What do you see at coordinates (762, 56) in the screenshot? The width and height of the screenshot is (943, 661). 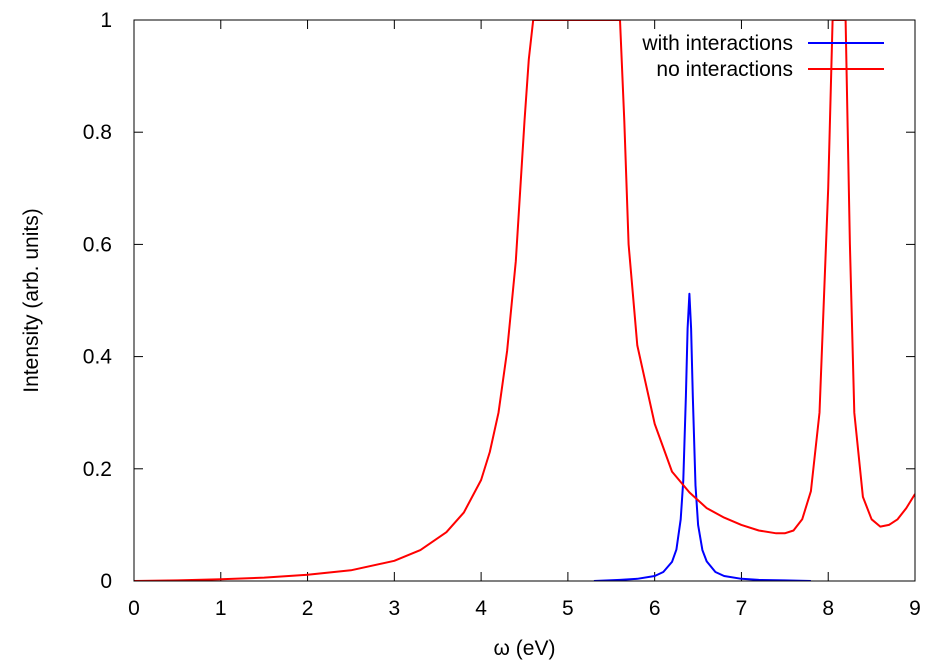 I see `legend: with interactions no interactions` at bounding box center [762, 56].